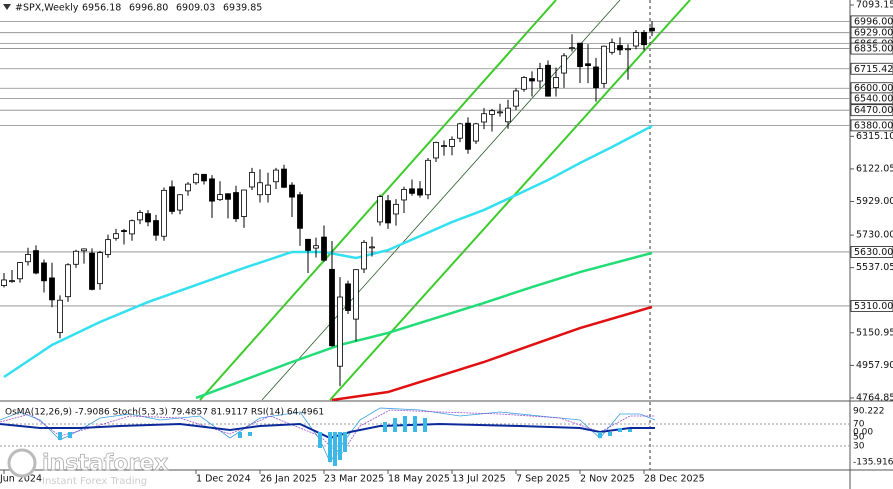 This screenshot has height=489, width=893. I want to click on y-tick-label: 5537.05, so click(874, 267).